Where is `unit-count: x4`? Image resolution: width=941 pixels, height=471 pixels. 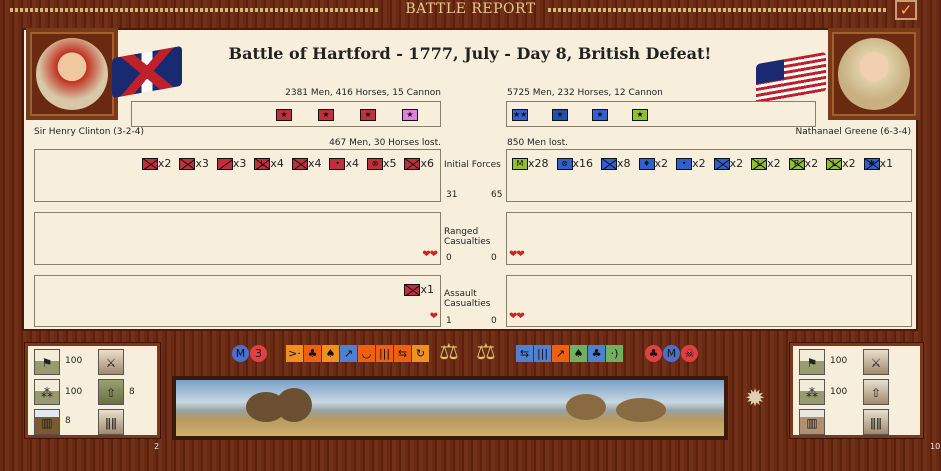
unit-count: x4 is located at coordinates (314, 163).